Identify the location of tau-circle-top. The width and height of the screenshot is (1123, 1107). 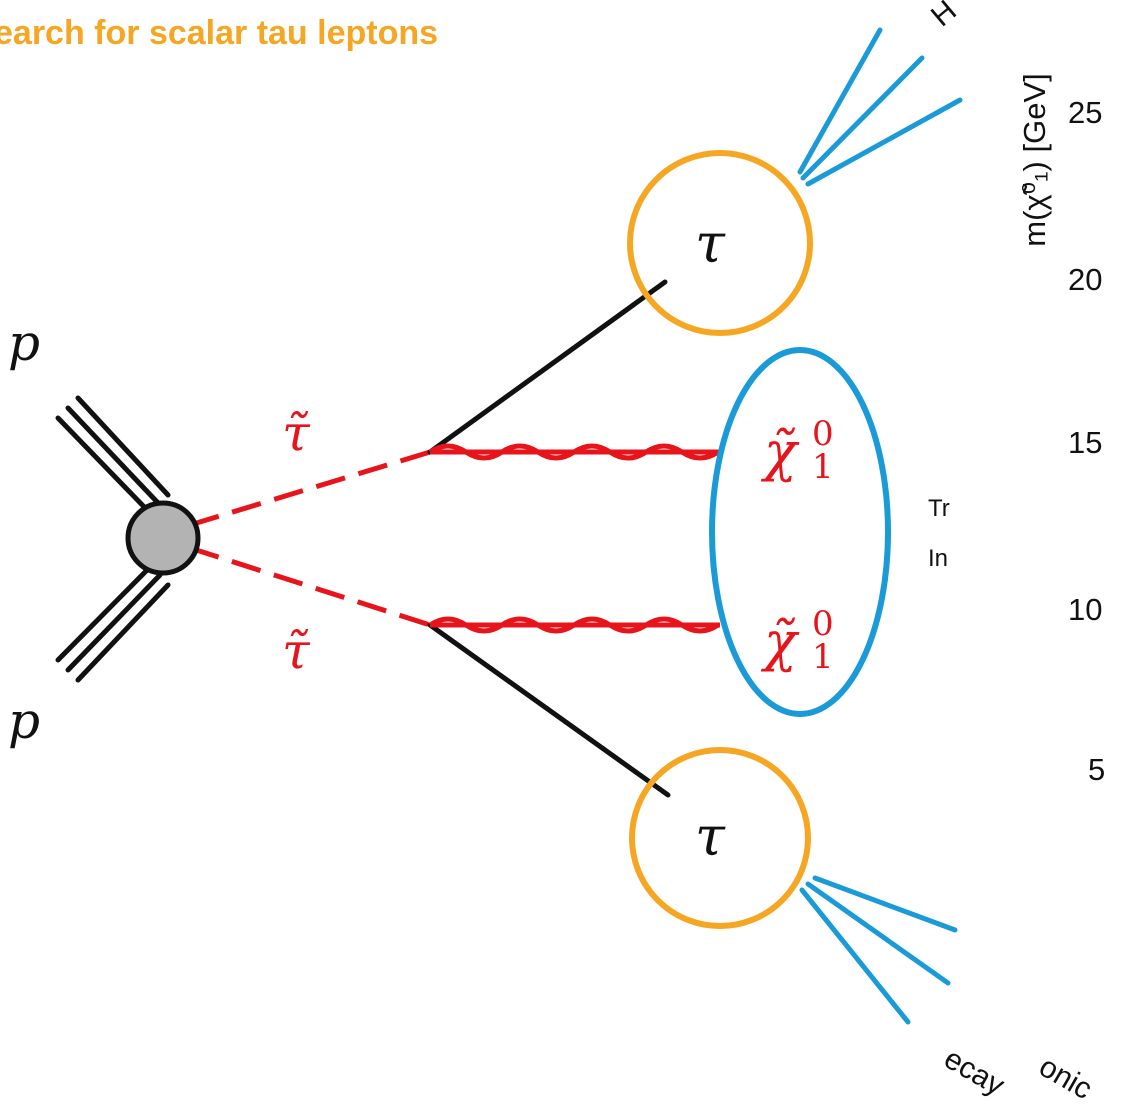
(720, 243).